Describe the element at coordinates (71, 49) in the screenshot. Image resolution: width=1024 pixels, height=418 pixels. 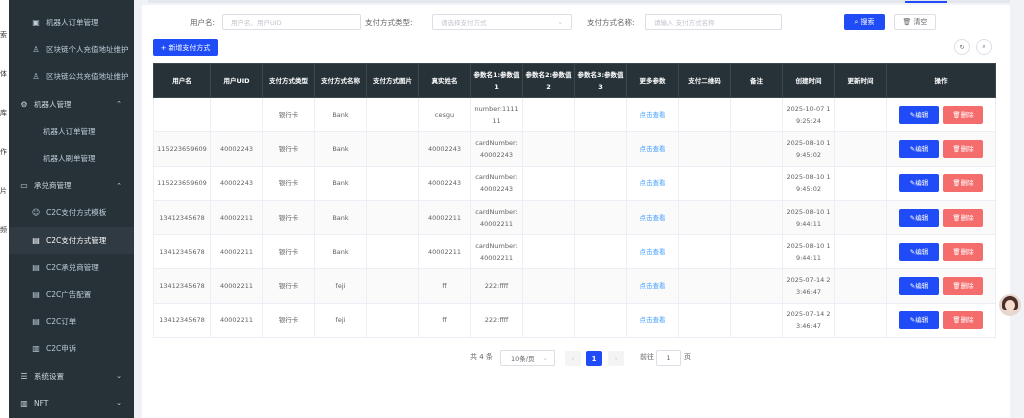
I see `sidebar-item: ♙ 区块链个人充值地址维护` at that location.